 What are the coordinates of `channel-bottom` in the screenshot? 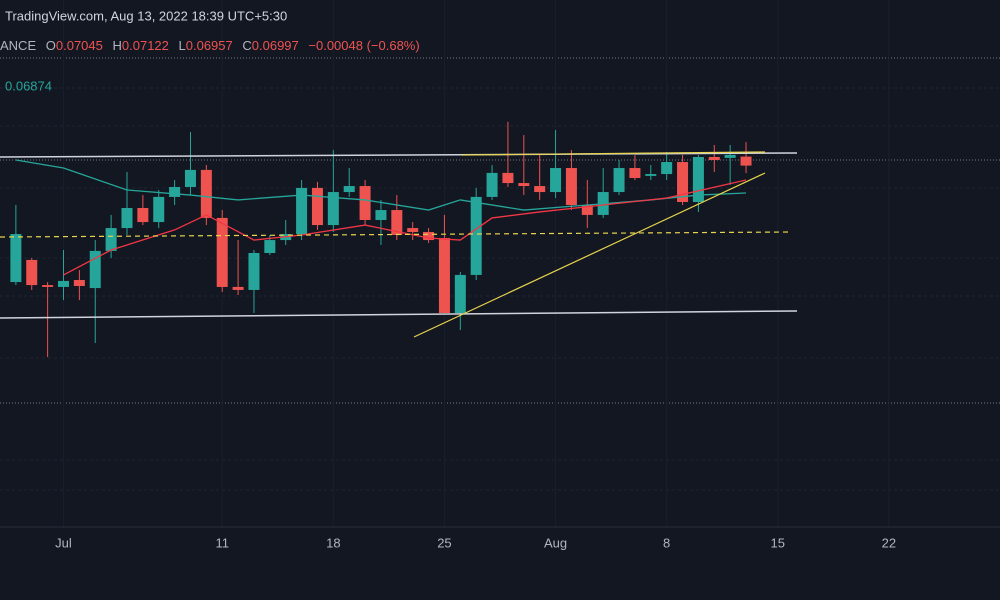 It's located at (399, 314).